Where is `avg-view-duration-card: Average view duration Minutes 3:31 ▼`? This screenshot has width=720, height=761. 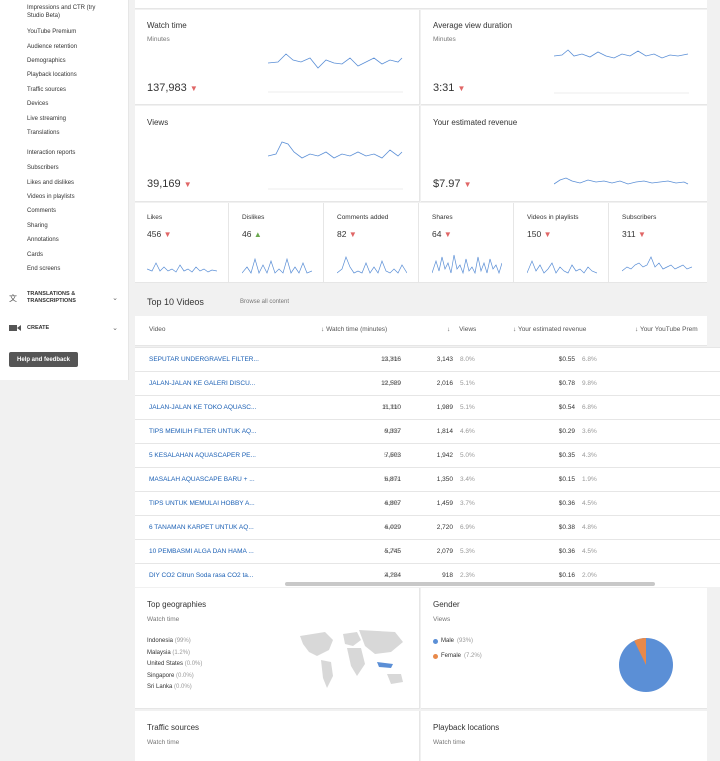
avg-view-duration-card: Average view duration Minutes 3:31 ▼ is located at coordinates (564, 57).